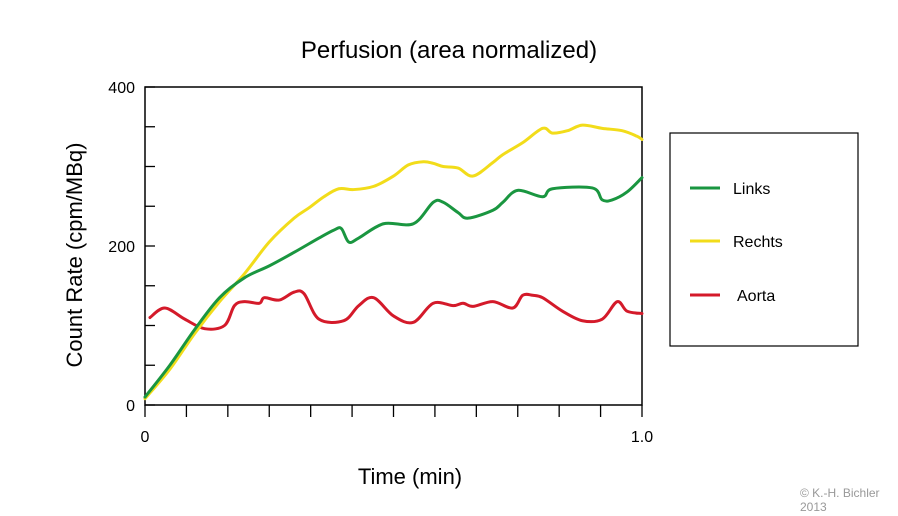  I want to click on y-axis-label: Count Rate (cpm/MBq), so click(74, 255).